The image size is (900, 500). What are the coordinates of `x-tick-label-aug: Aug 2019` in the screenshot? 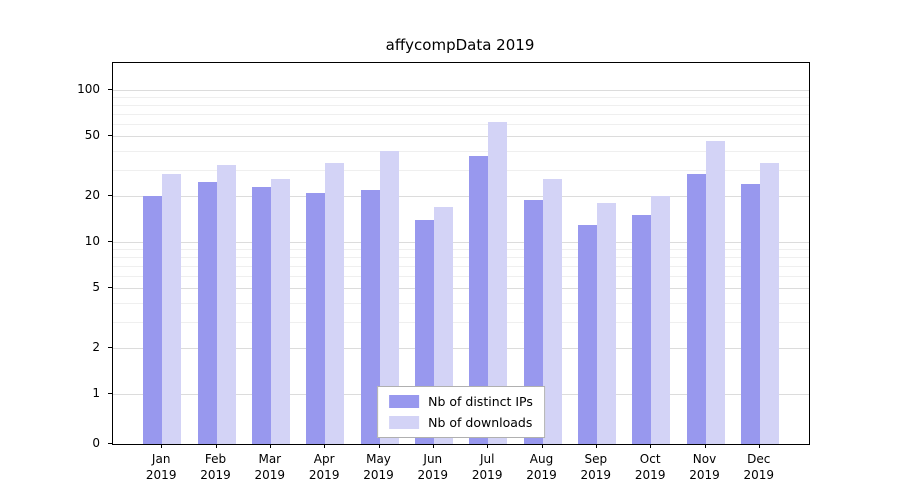 It's located at (541, 467).